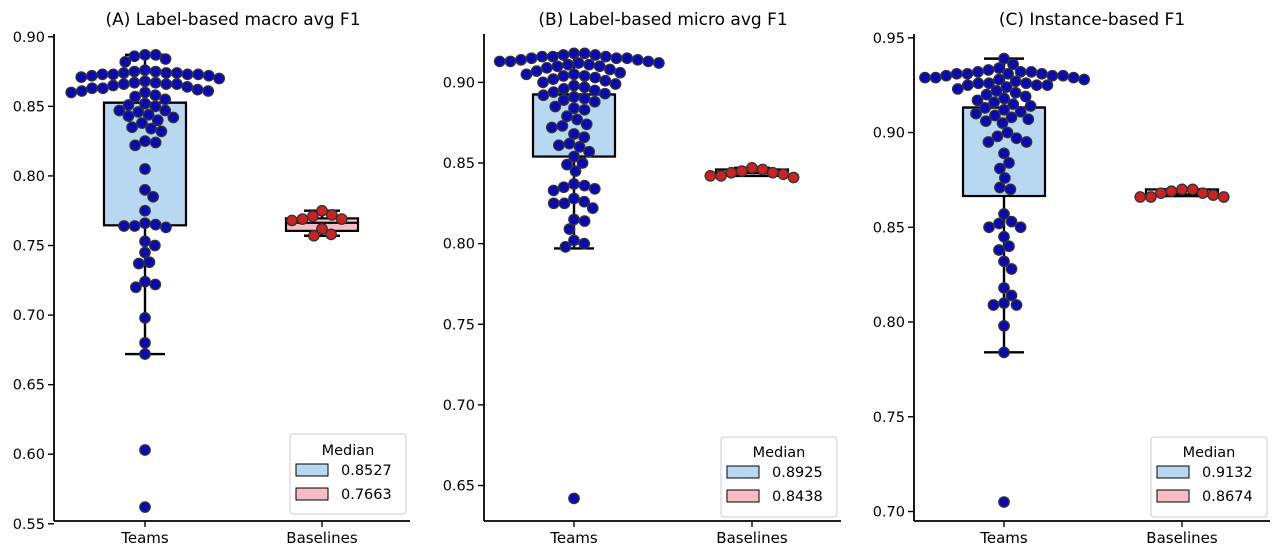 The image size is (1272, 546). I want to click on y-tick-label: 0.95, so click(889, 39).